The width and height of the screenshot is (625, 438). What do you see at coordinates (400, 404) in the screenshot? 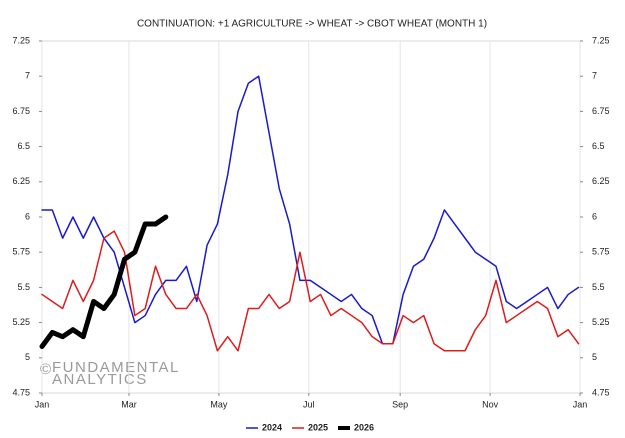
I see `x-tick-label: Sep` at bounding box center [400, 404].